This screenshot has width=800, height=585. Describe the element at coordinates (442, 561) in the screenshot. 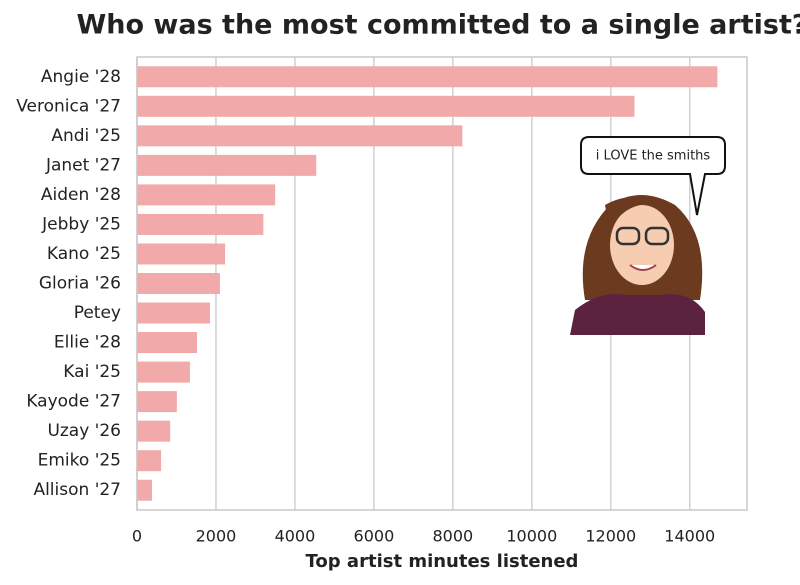

I see `x-axis-label: Top artist minutes listened` at that location.